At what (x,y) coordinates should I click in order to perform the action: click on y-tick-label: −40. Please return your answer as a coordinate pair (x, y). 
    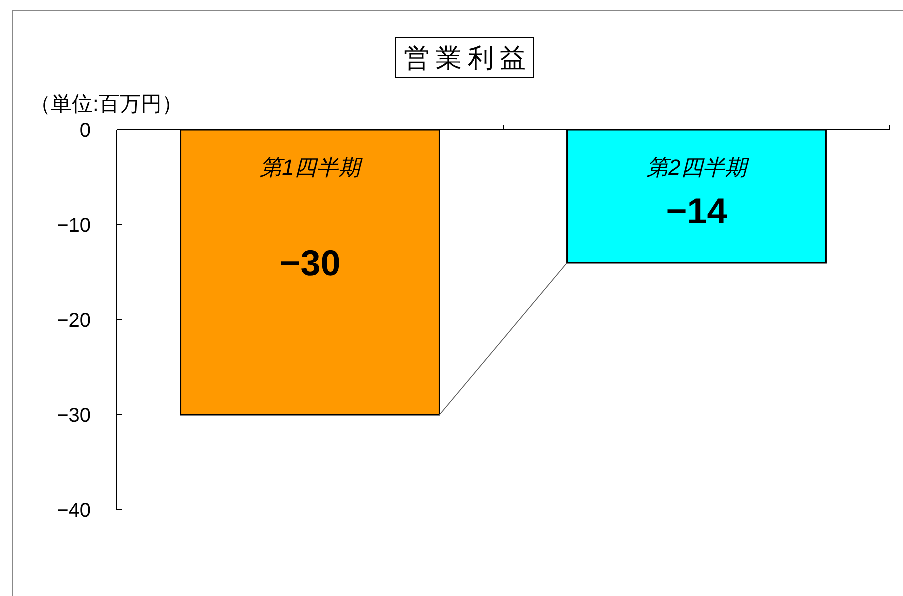
    Looking at the image, I should click on (74, 511).